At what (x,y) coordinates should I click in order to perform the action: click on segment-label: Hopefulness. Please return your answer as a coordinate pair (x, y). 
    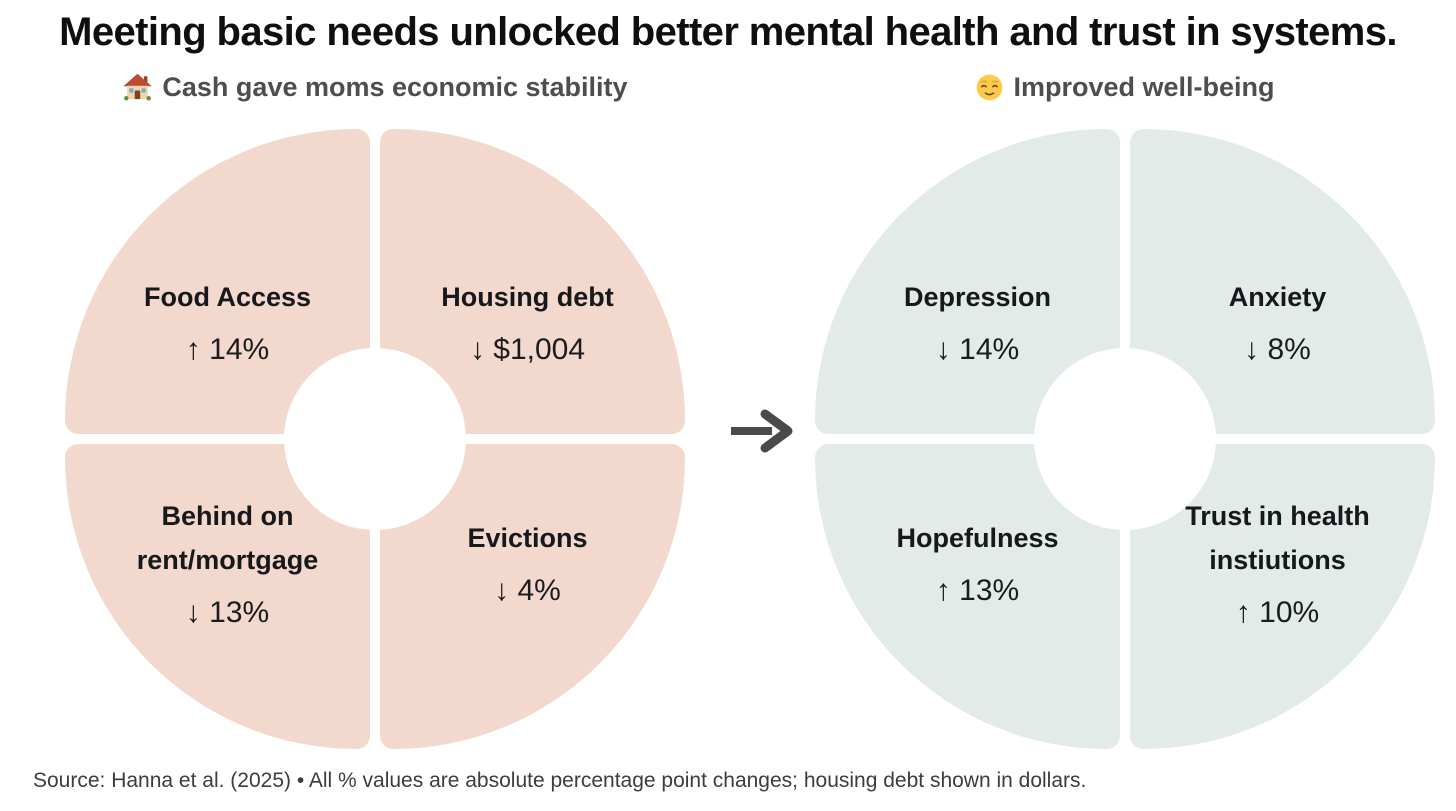
    Looking at the image, I should click on (977, 537).